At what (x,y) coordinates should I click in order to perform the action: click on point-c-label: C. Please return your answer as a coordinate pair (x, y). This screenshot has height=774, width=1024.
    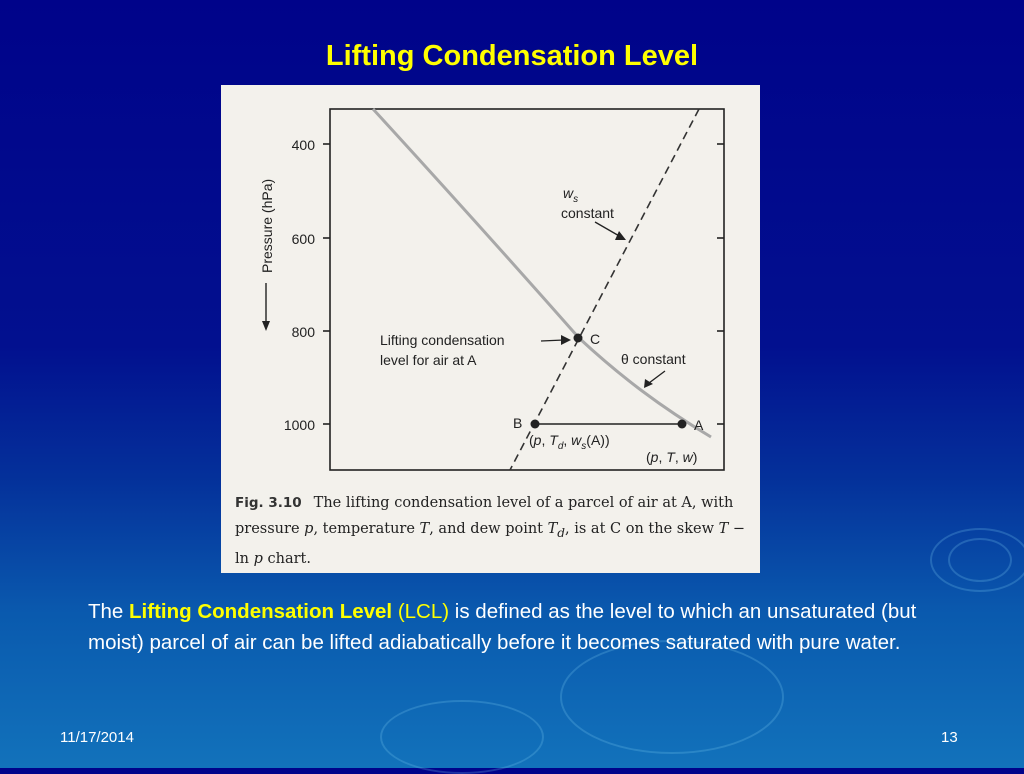
    Looking at the image, I should click on (595, 339).